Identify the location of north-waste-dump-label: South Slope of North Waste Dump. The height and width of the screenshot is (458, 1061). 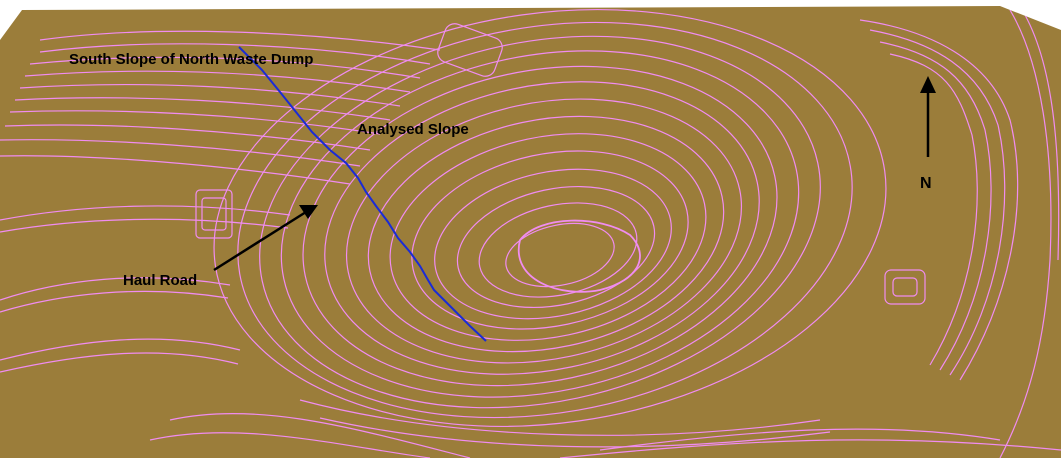
(191, 59).